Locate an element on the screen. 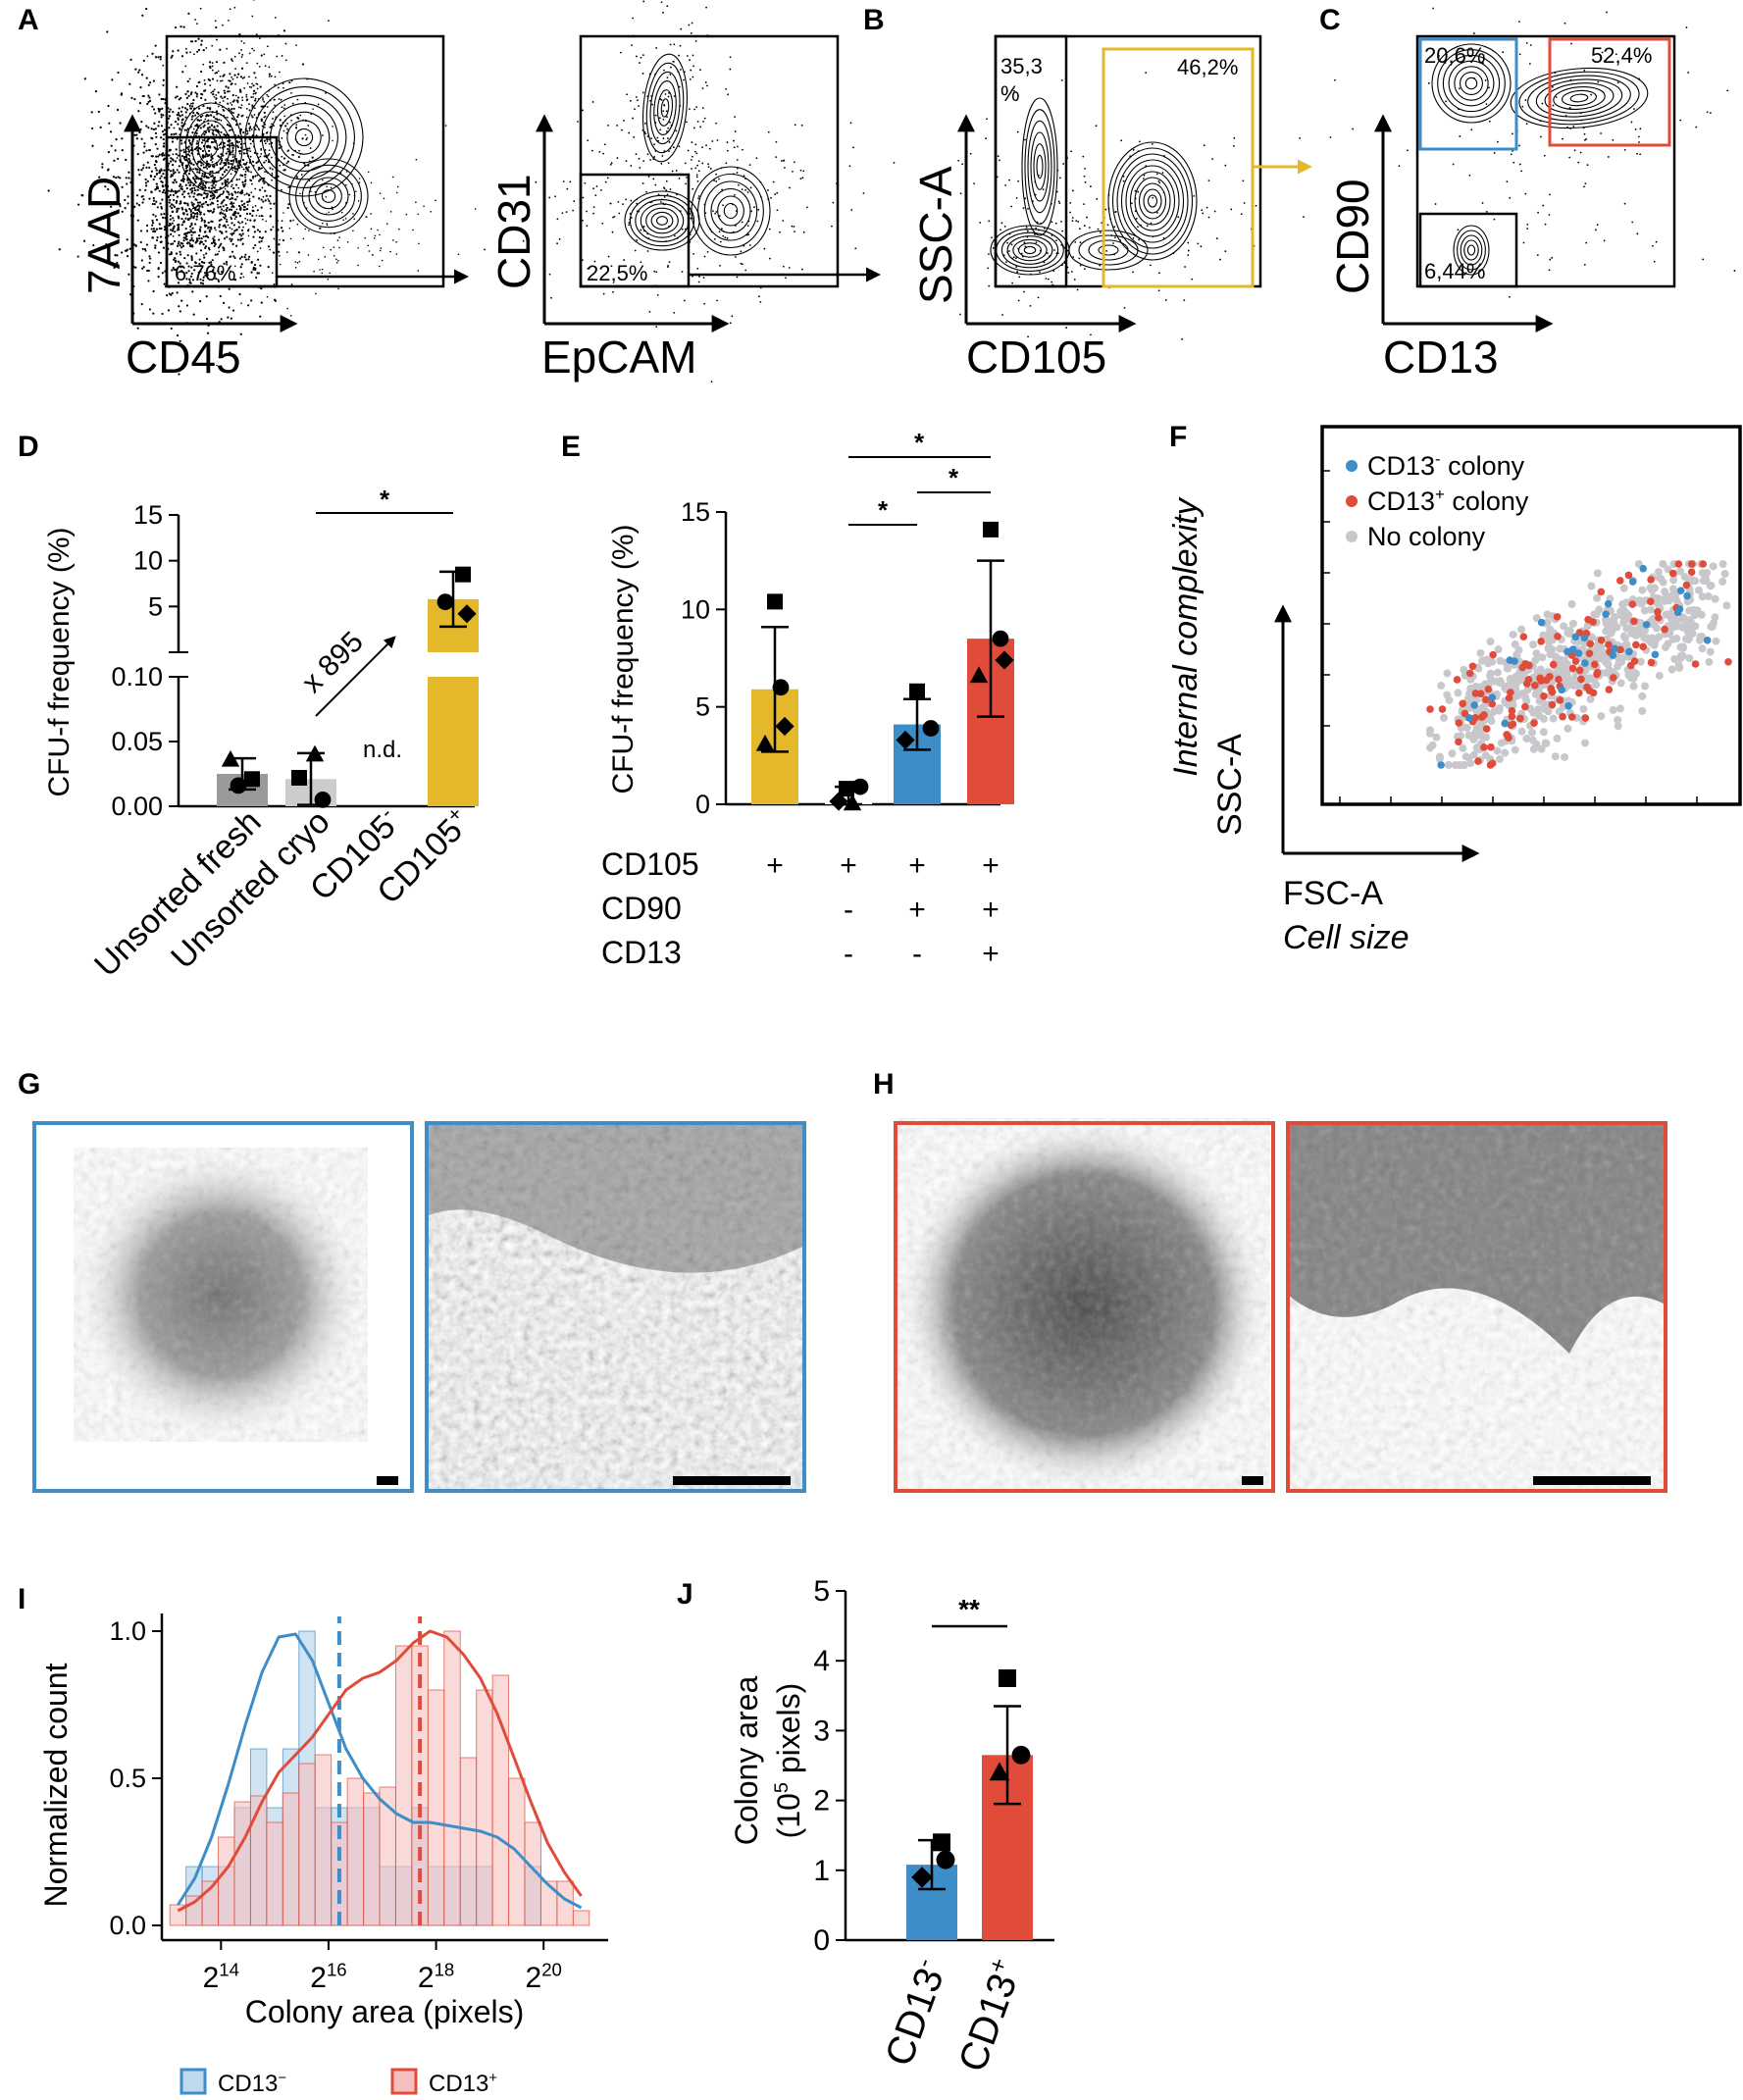  panel-label-b: B is located at coordinates (874, 20).